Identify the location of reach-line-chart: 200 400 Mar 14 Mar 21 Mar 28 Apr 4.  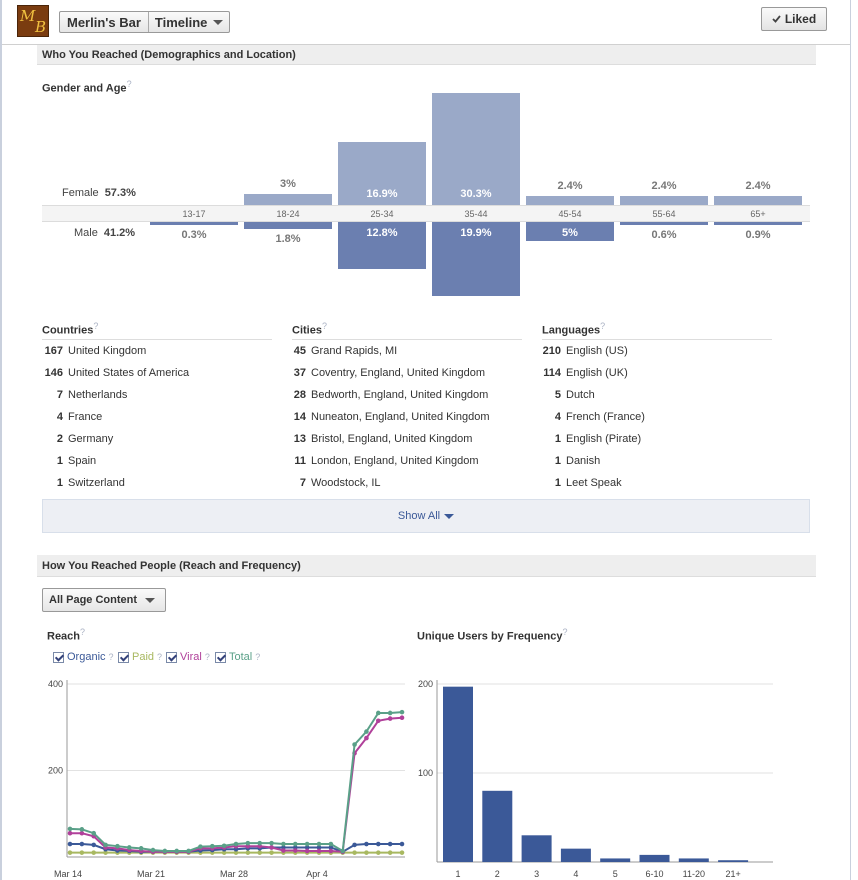
(226, 779).